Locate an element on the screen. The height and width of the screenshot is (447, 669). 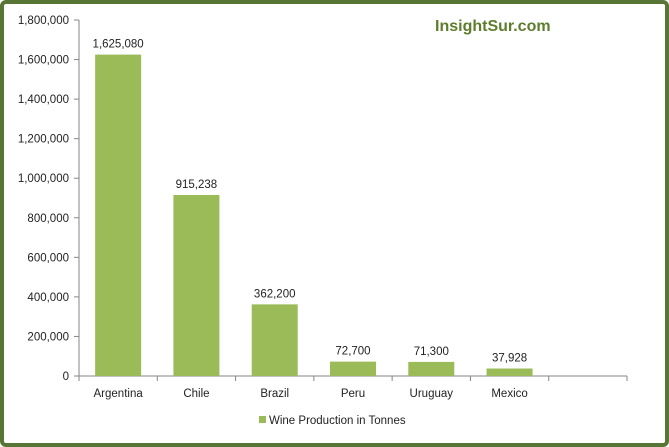
y-tick-label: 1,200,000 is located at coordinates (43, 140).